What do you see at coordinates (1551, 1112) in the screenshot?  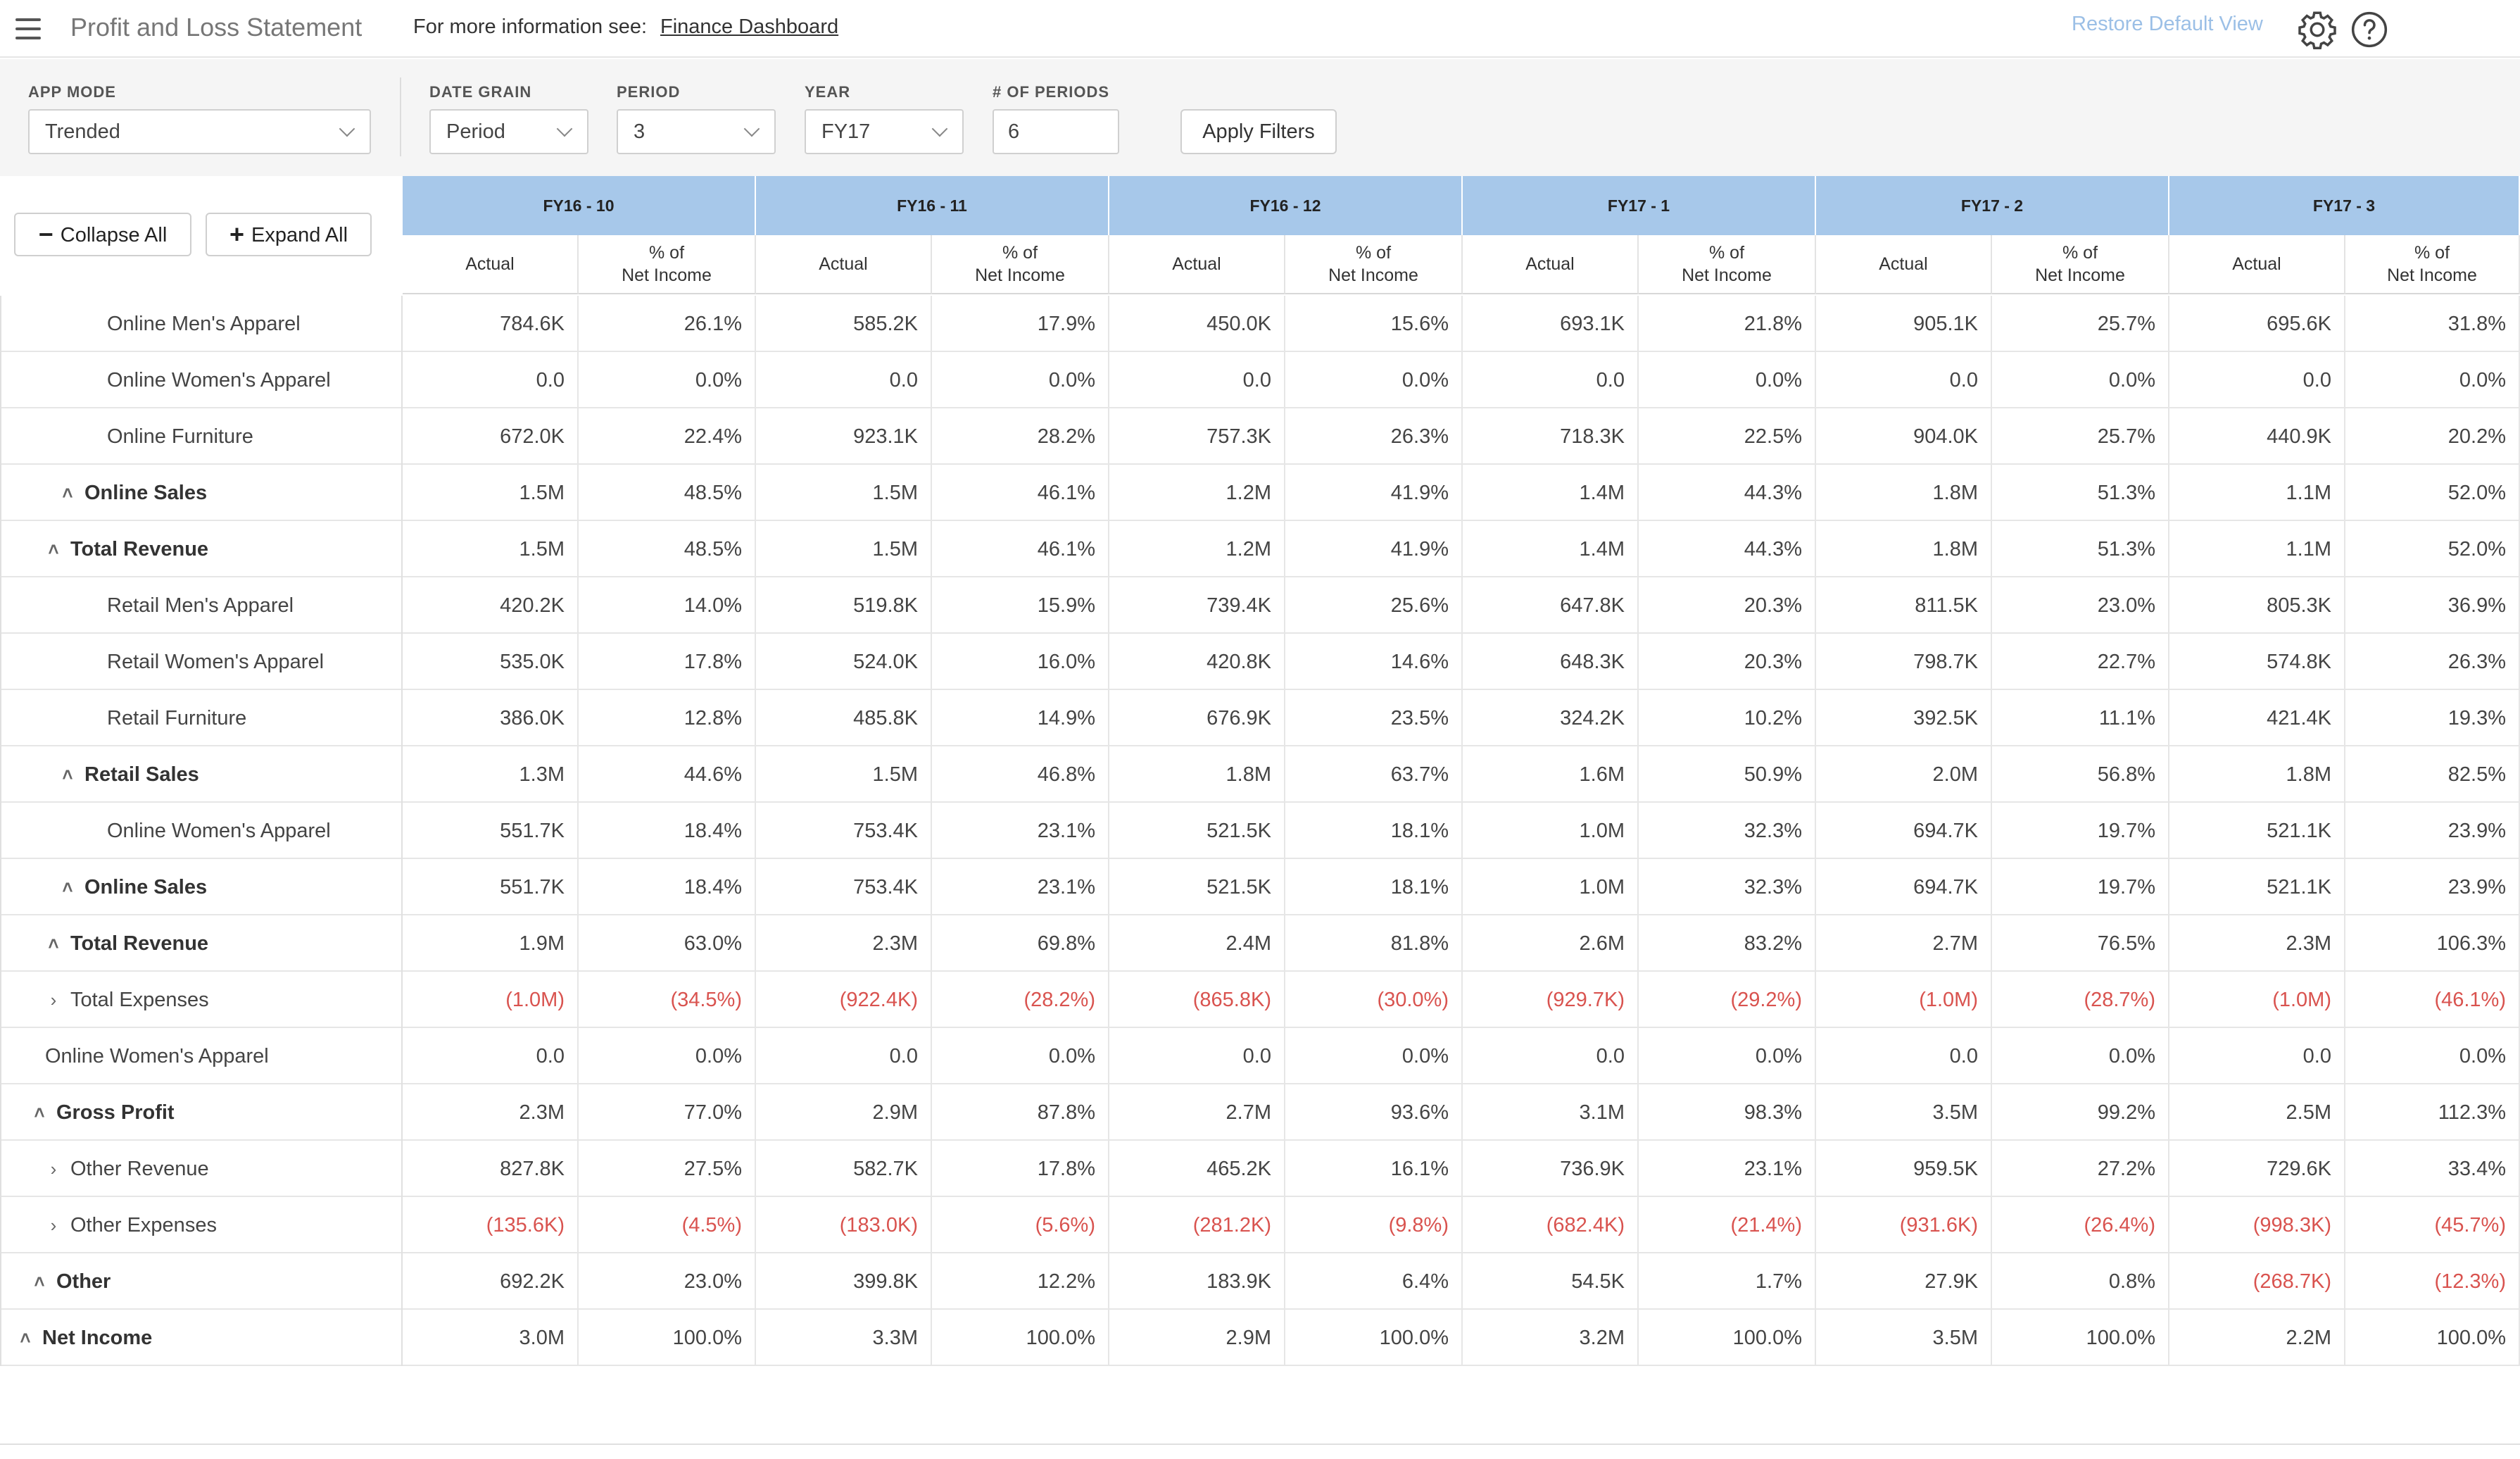 I see `actual-cell: 3.1M` at bounding box center [1551, 1112].